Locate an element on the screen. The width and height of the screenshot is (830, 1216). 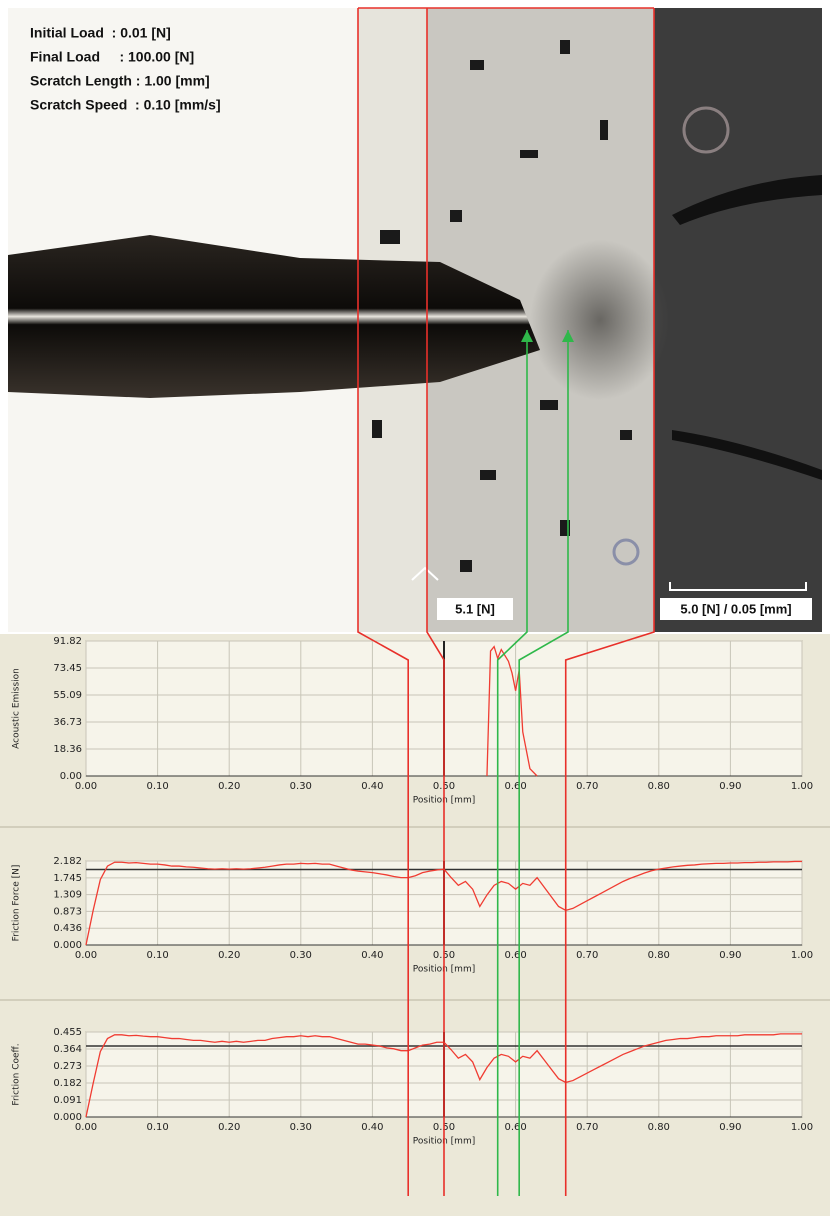
y-axis-label: Friction Force [N] is located at coordinates (17, 903).